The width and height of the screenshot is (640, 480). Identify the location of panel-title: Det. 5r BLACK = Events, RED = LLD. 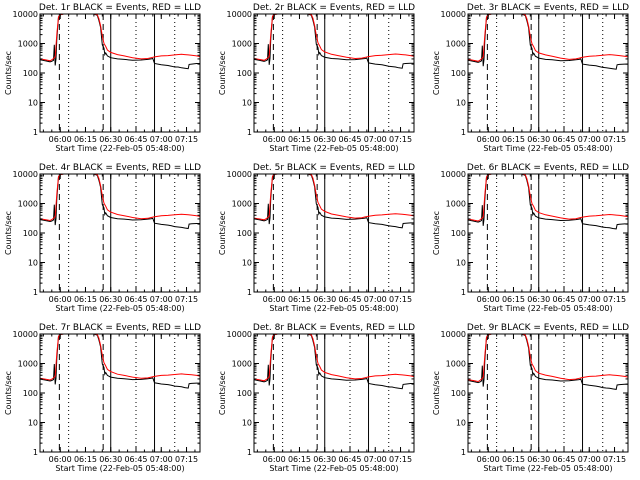
(334, 168).